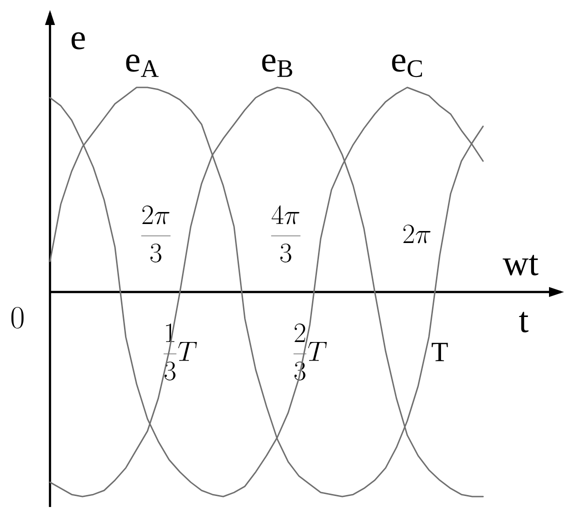  Describe the element at coordinates (520, 265) in the screenshot. I see `x2-axis-title: wt` at that location.